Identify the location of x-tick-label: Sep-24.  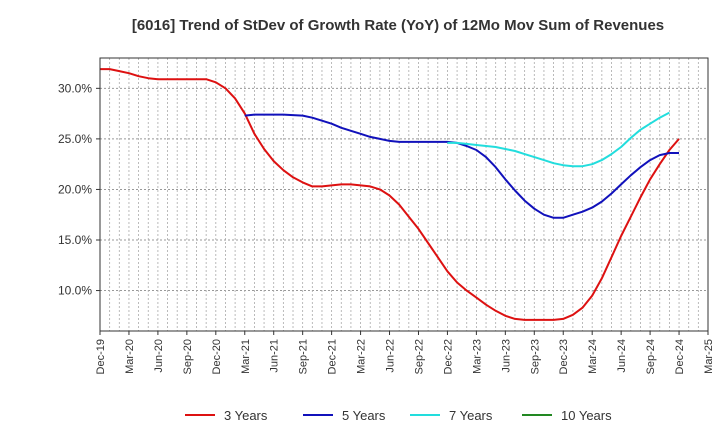
(651, 356).